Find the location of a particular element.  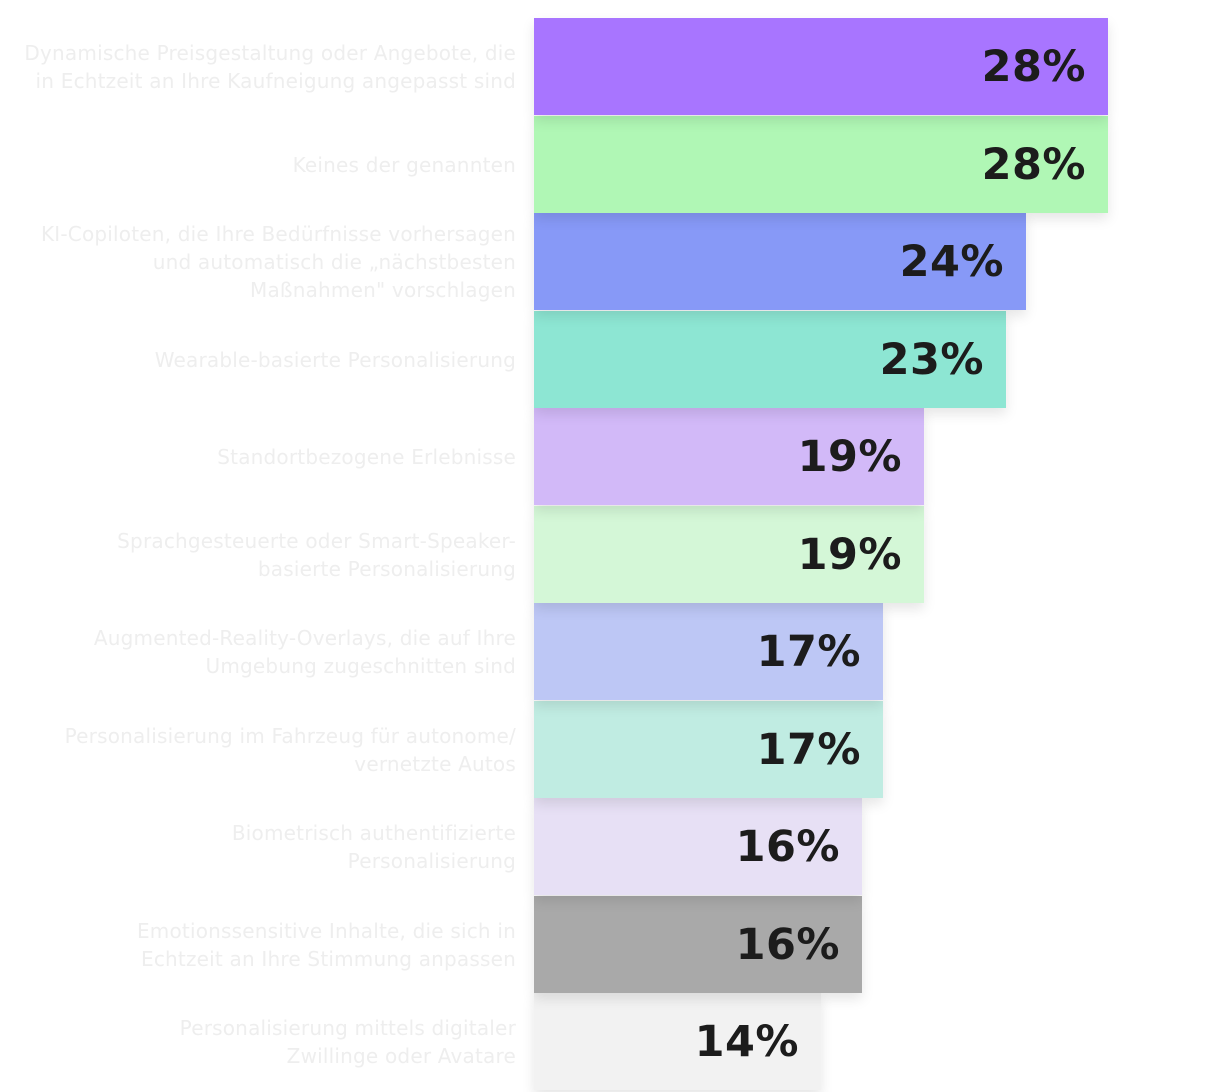

bar-row: Standortbezogene Erlebnisse 19% is located at coordinates (616, 456).